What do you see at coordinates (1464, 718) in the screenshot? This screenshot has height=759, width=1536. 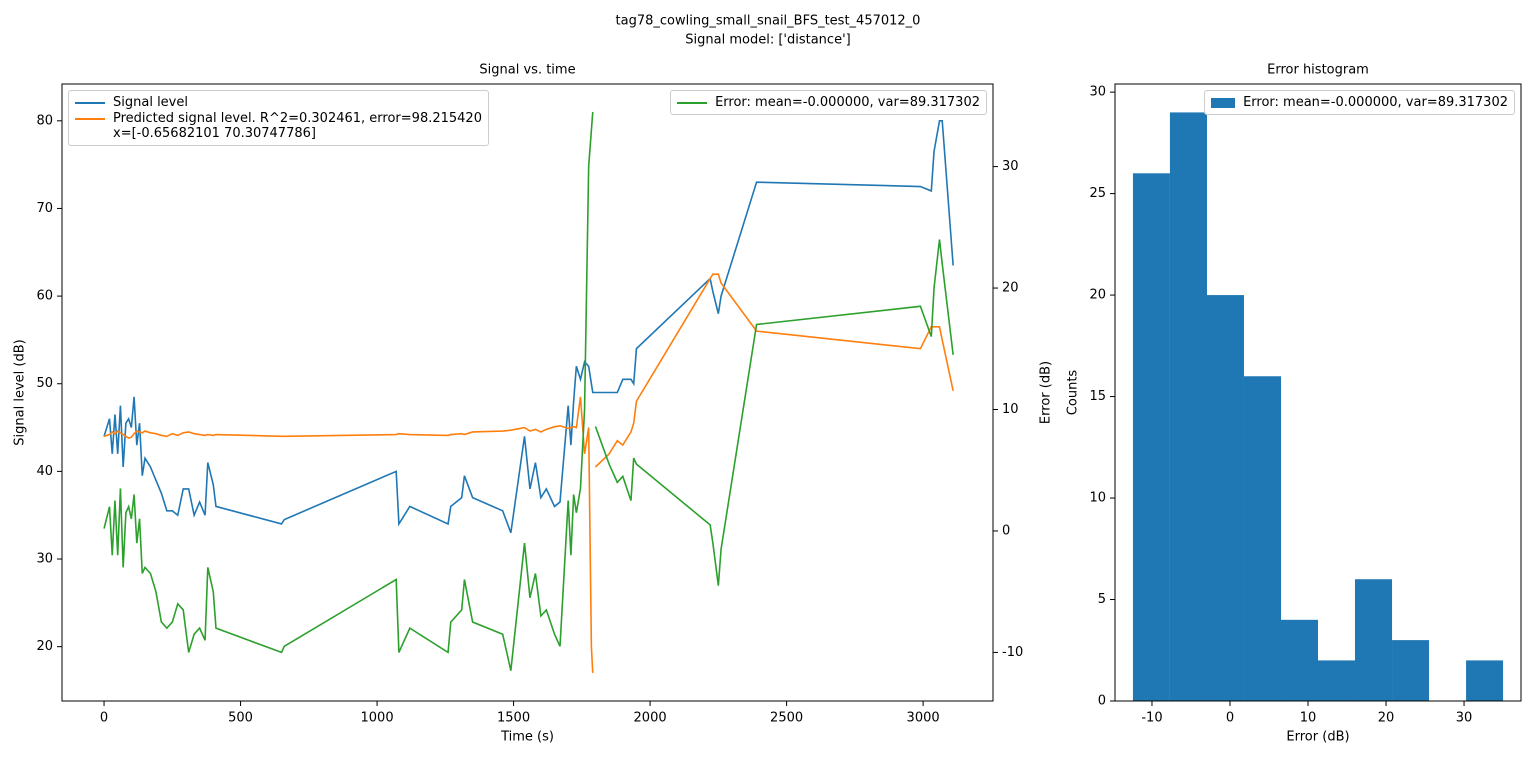 I see `x-tick-label: 30` at bounding box center [1464, 718].